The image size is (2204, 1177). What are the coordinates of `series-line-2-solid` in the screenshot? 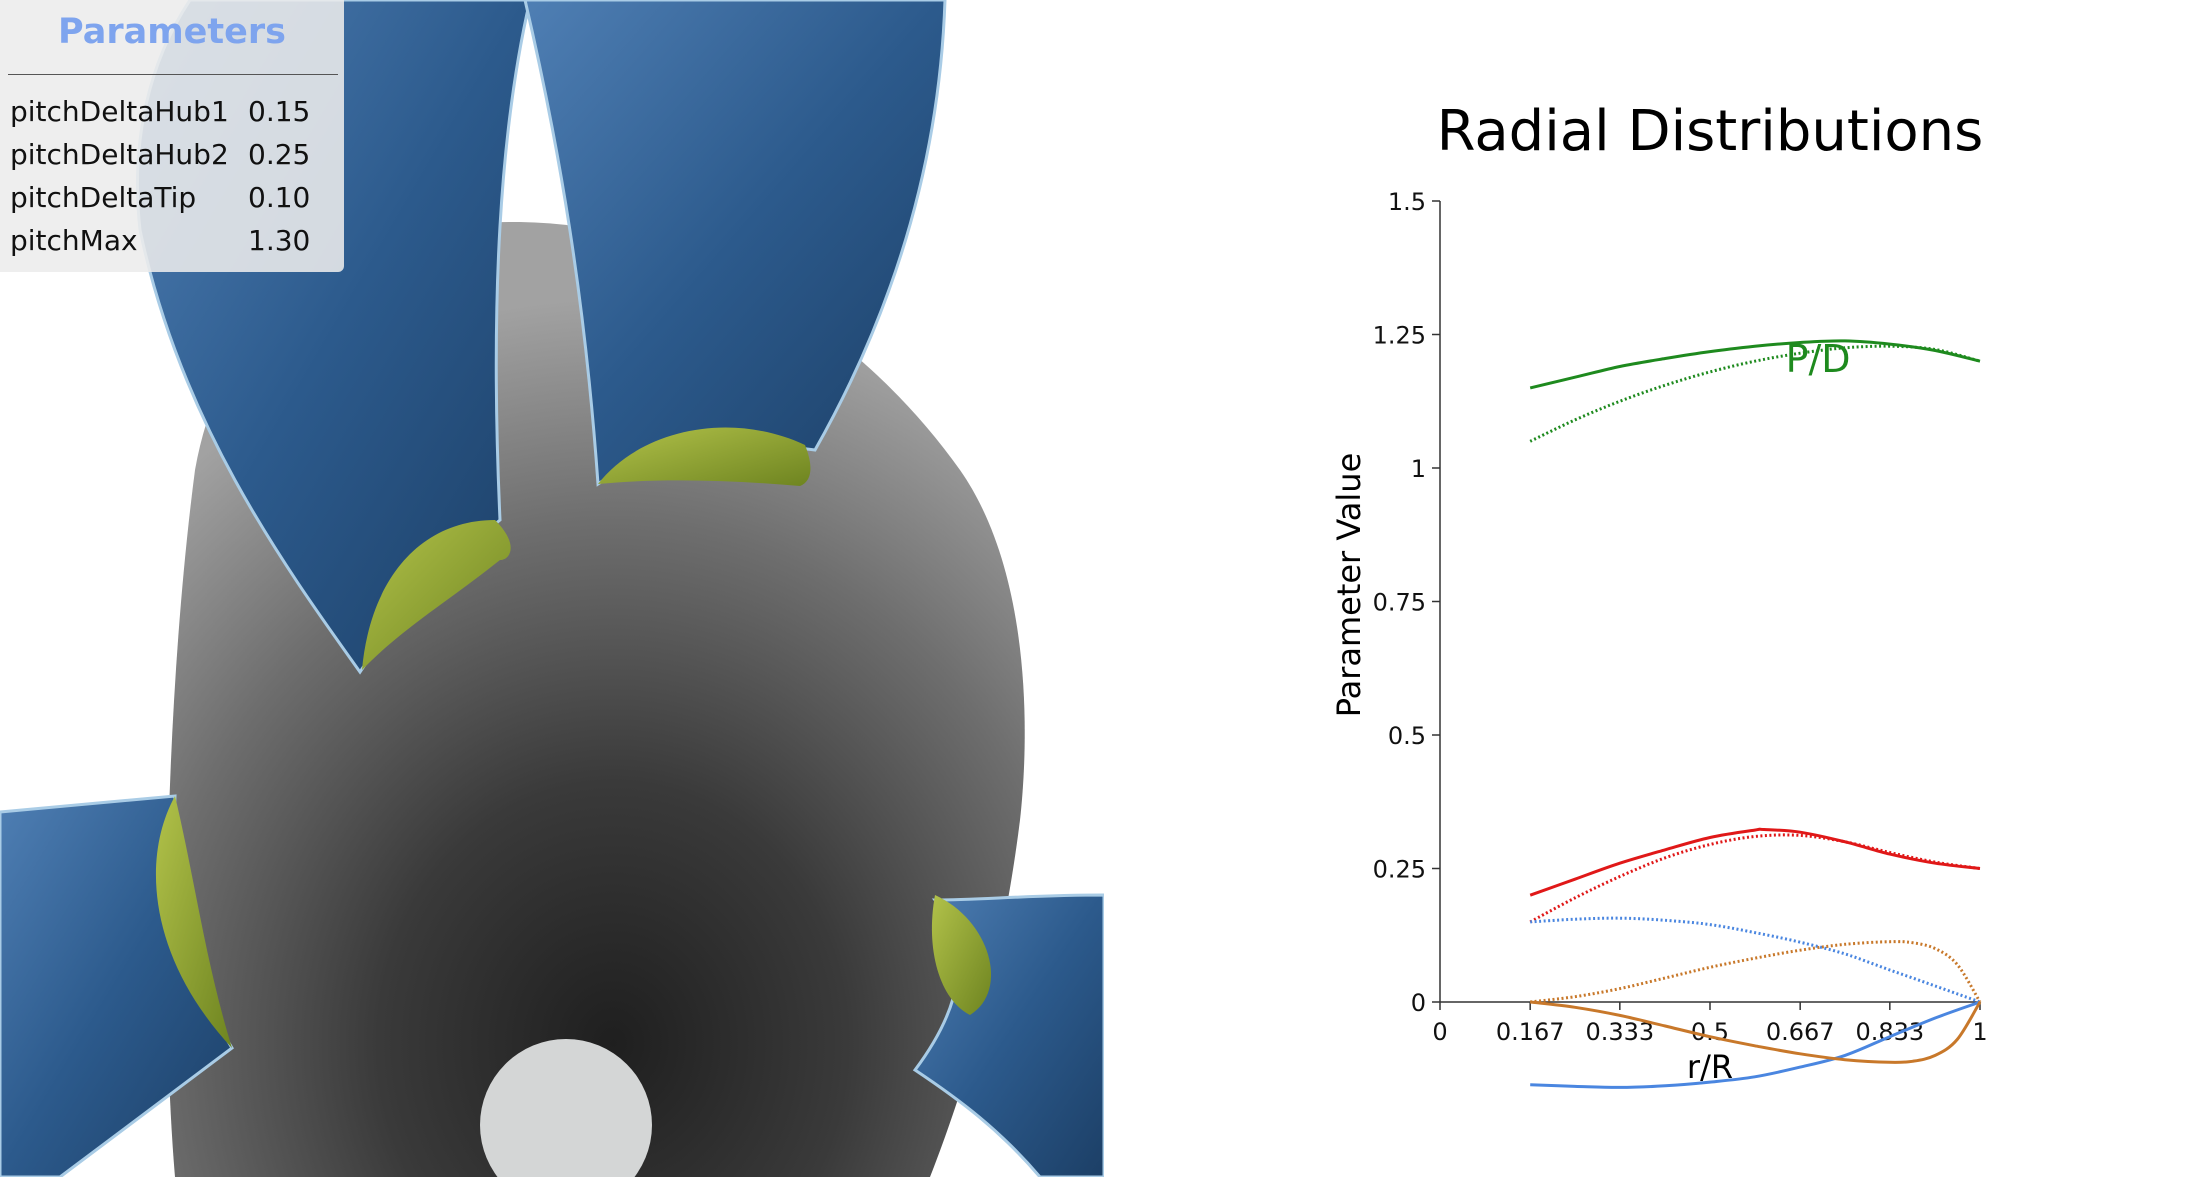 It's located at (1755, 862).